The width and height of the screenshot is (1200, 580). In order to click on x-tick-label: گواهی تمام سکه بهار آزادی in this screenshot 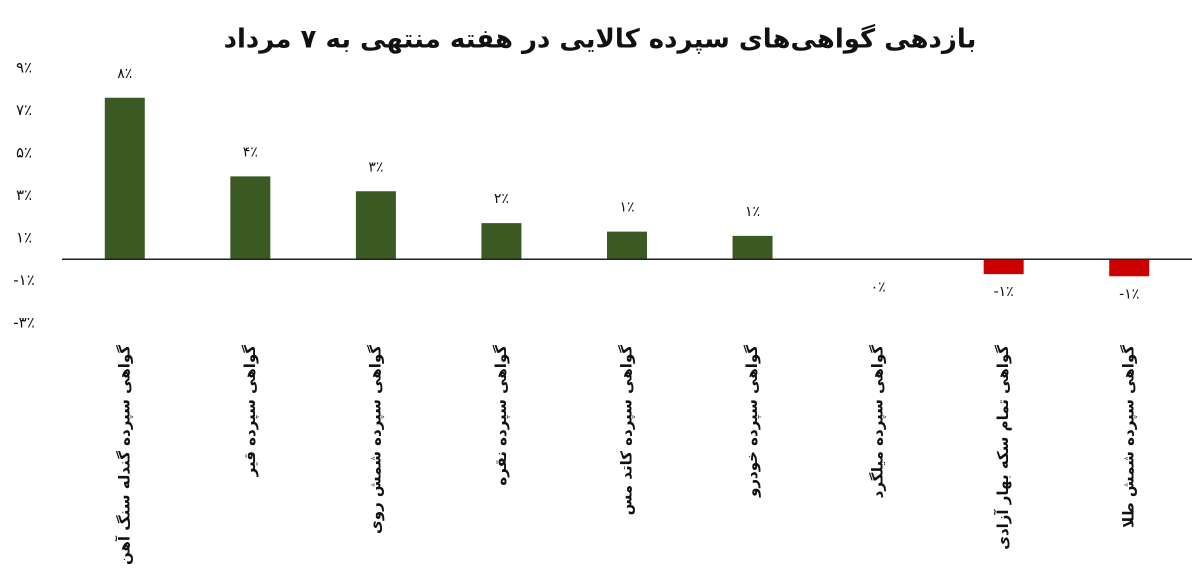, I will do `click(1003, 447)`.